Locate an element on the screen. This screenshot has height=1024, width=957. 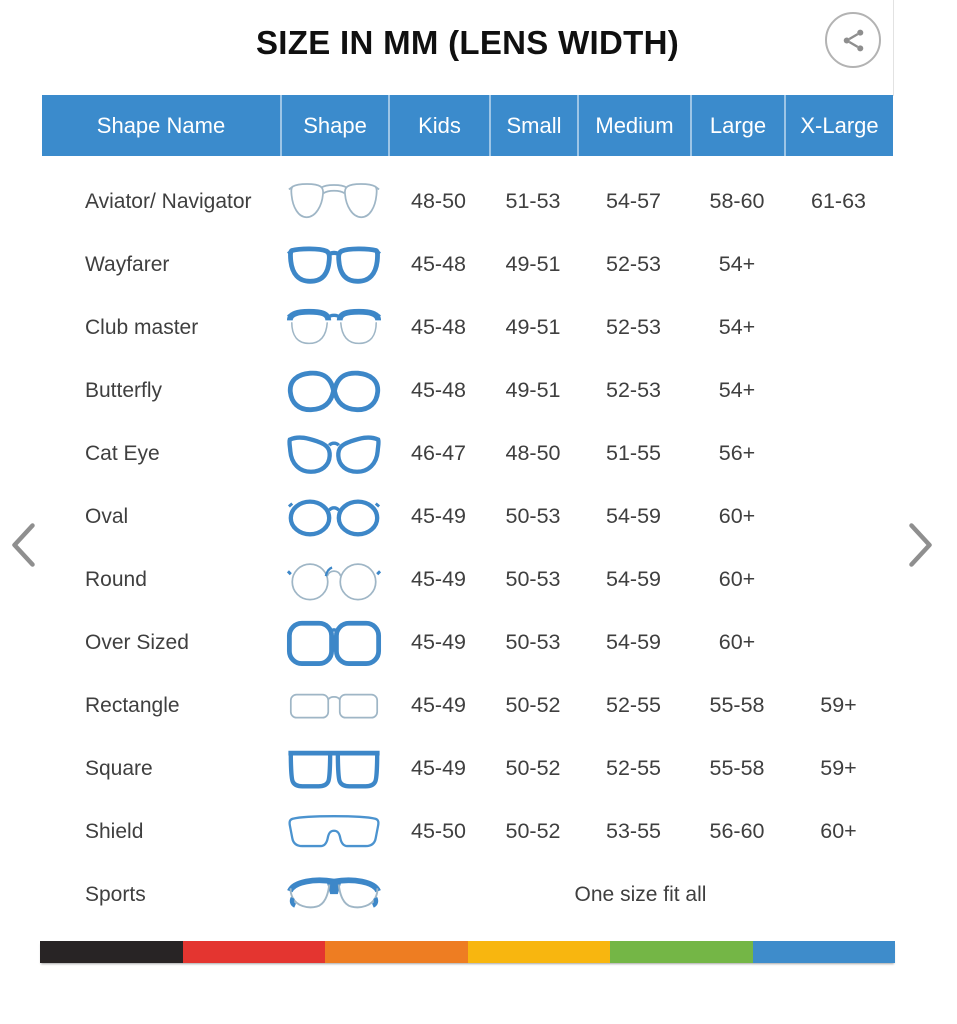
aviator-glasses-icon is located at coordinates (334, 202).